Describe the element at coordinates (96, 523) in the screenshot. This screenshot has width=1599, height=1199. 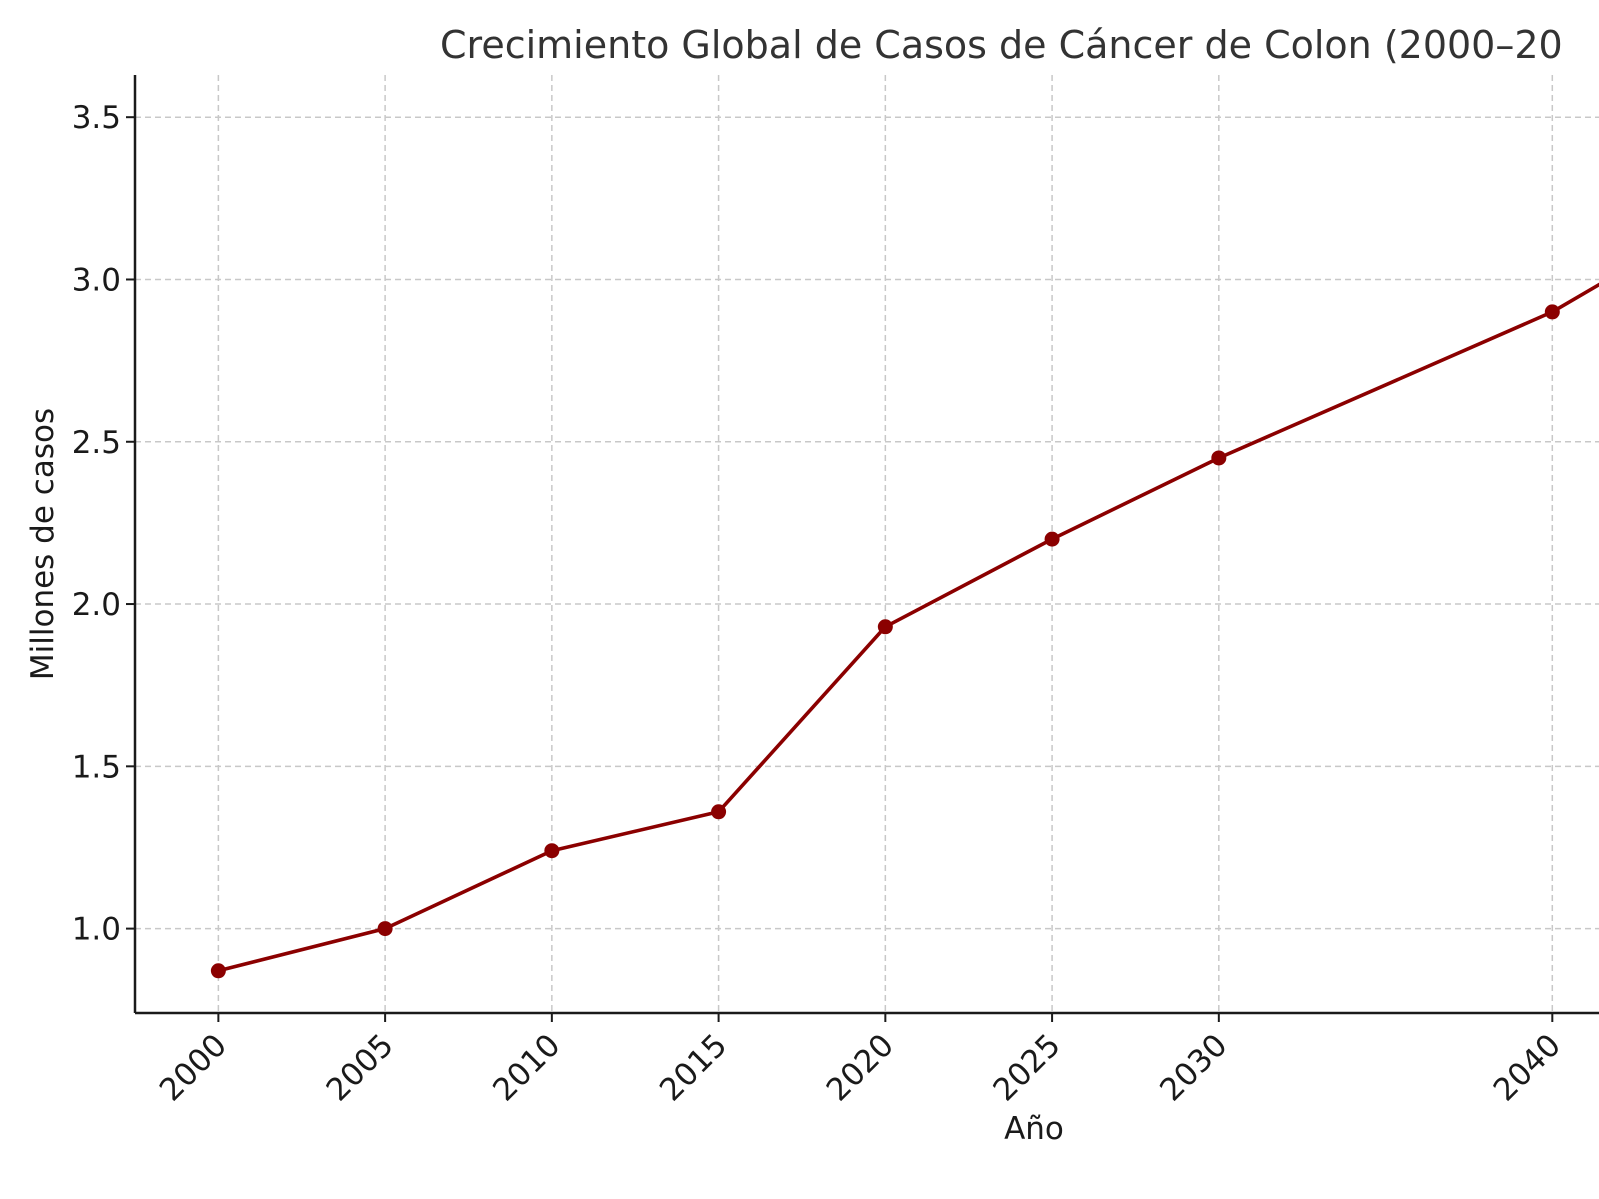
I see `y-tick-labels: 1.0 1.5 2.0 2.5 3.0 3.5` at that location.